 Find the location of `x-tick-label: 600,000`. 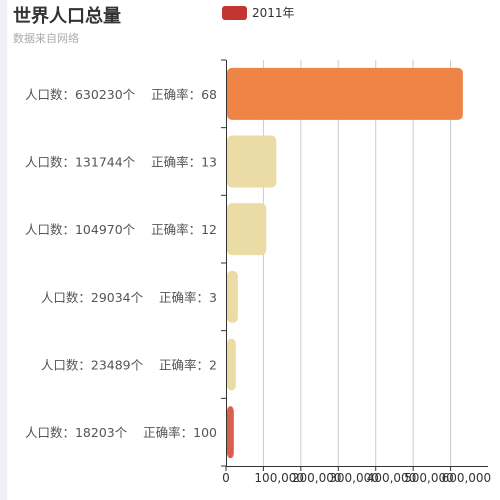

x-tick-label: 600,000 is located at coordinates (467, 478).